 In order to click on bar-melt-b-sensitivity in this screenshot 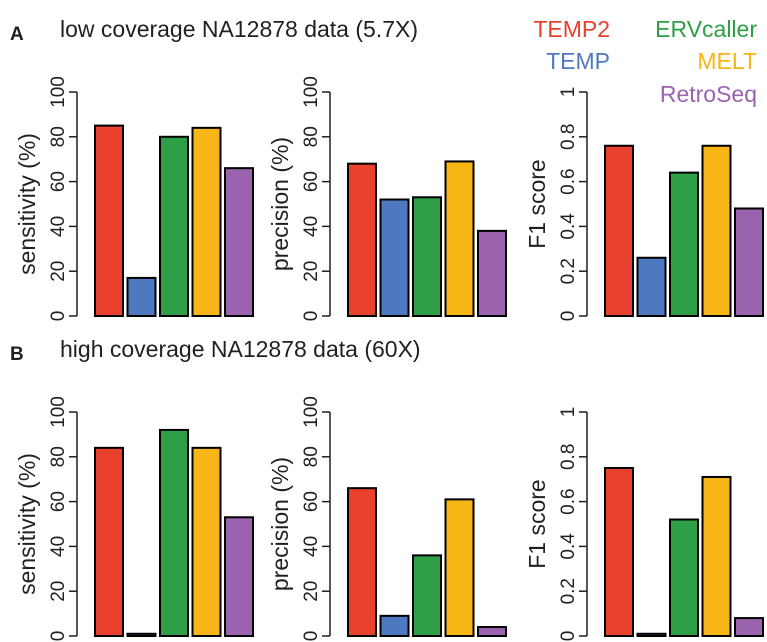, I will do `click(206, 541)`.